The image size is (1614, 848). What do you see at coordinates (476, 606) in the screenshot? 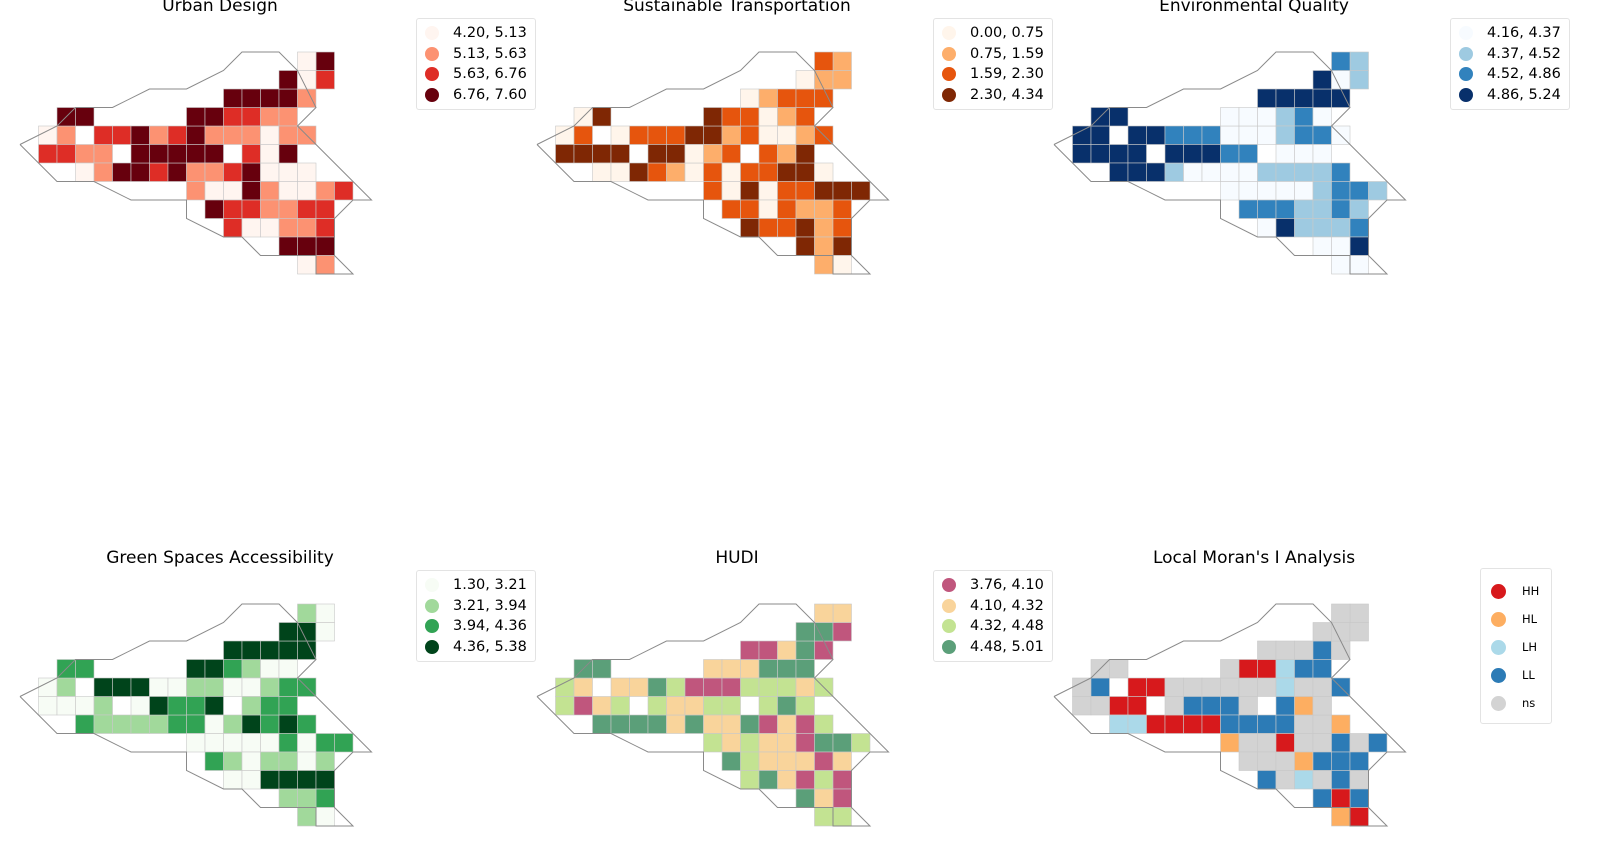
I see `legend-item: 3.21, 3.94` at bounding box center [476, 606].